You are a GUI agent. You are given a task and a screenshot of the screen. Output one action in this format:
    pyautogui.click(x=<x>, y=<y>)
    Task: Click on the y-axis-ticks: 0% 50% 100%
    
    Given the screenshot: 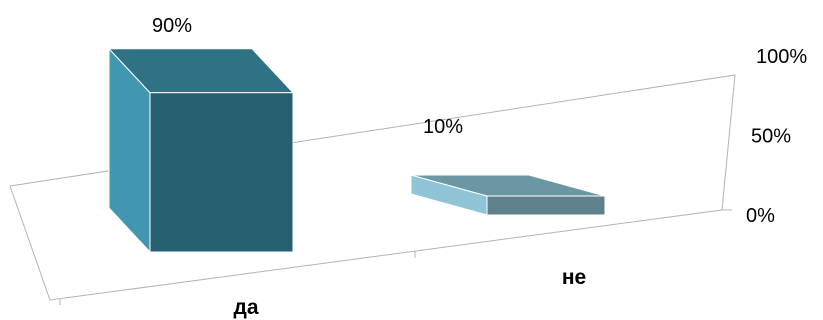 What is the action you would take?
    pyautogui.click(x=776, y=136)
    